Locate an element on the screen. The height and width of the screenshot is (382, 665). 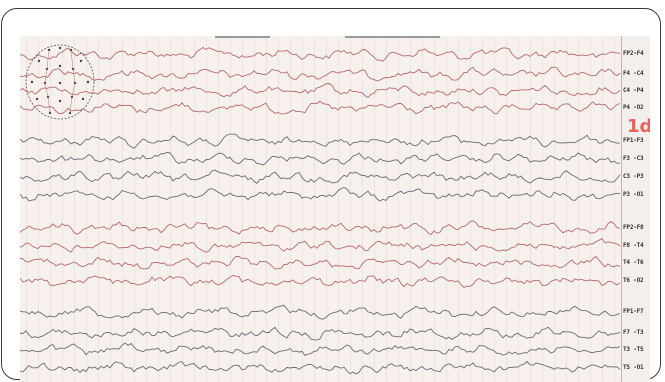
lead-label: C4 -P4 is located at coordinates (633, 90).